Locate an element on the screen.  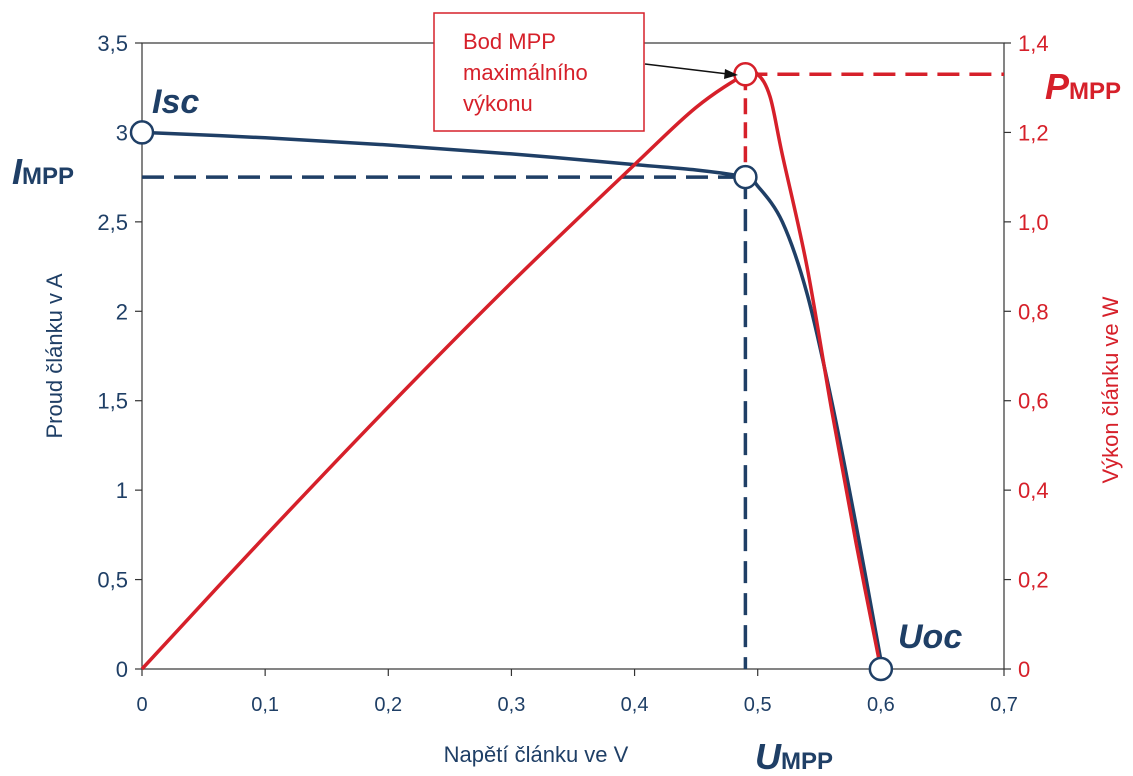
x-tick-label: 0,6 is located at coordinates (881, 705).